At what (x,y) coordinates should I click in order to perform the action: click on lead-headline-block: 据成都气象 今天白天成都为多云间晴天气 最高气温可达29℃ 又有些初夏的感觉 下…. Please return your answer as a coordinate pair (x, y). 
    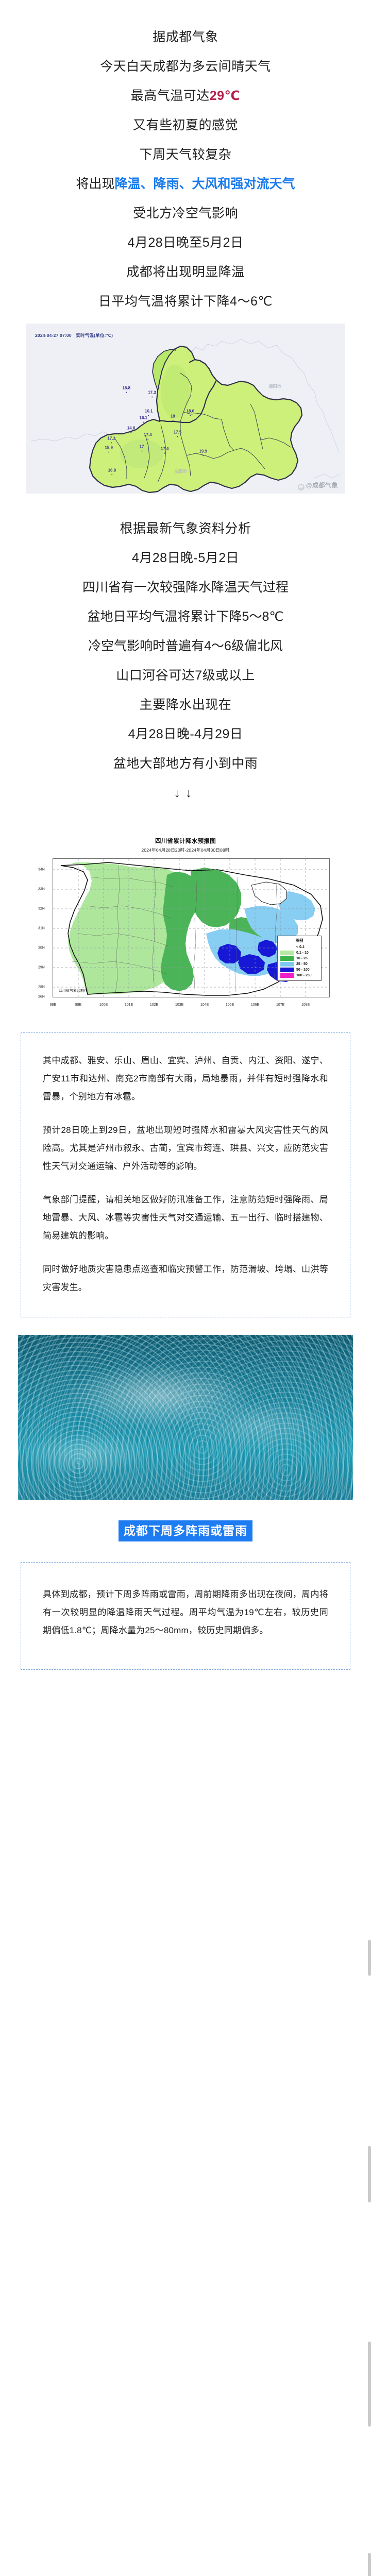
    Looking at the image, I should click on (185, 159).